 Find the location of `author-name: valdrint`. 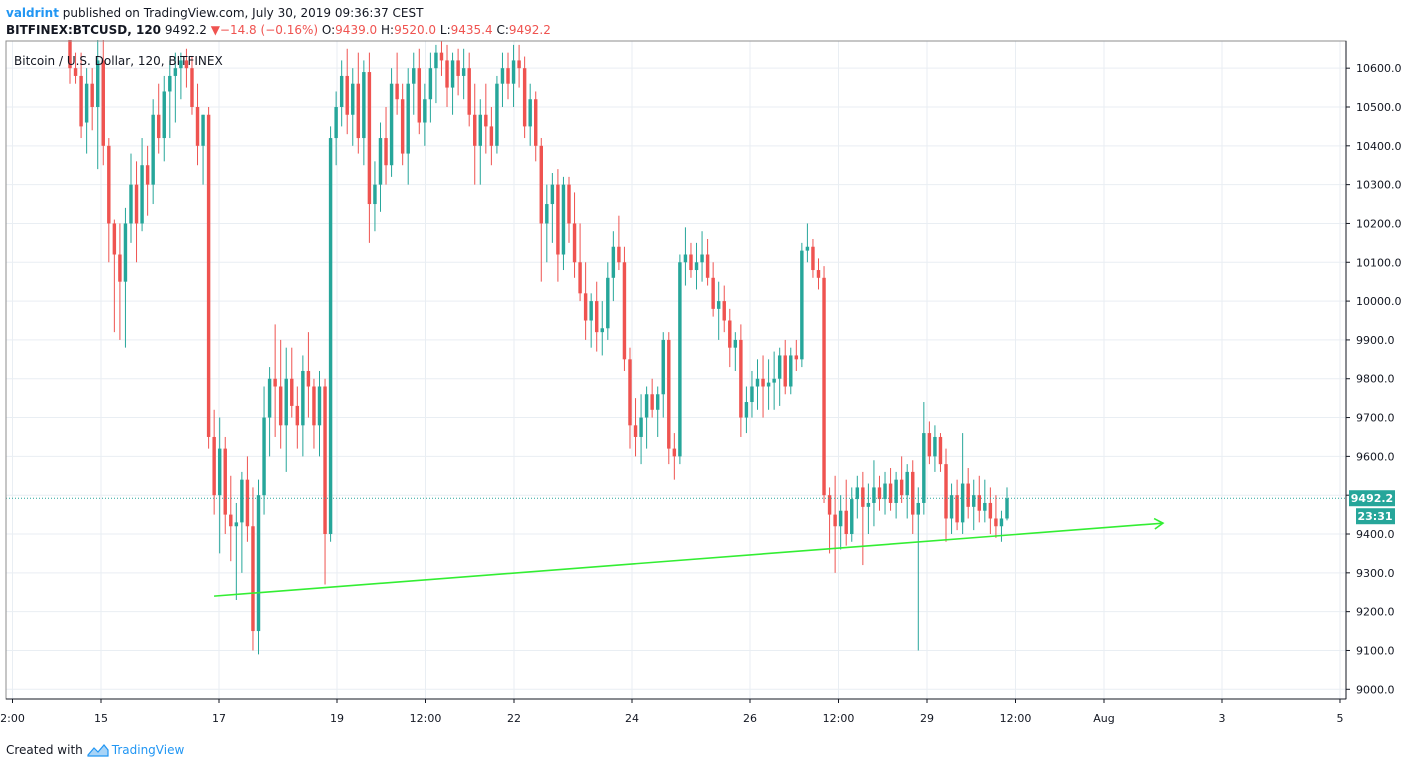

author-name: valdrint is located at coordinates (32, 13).